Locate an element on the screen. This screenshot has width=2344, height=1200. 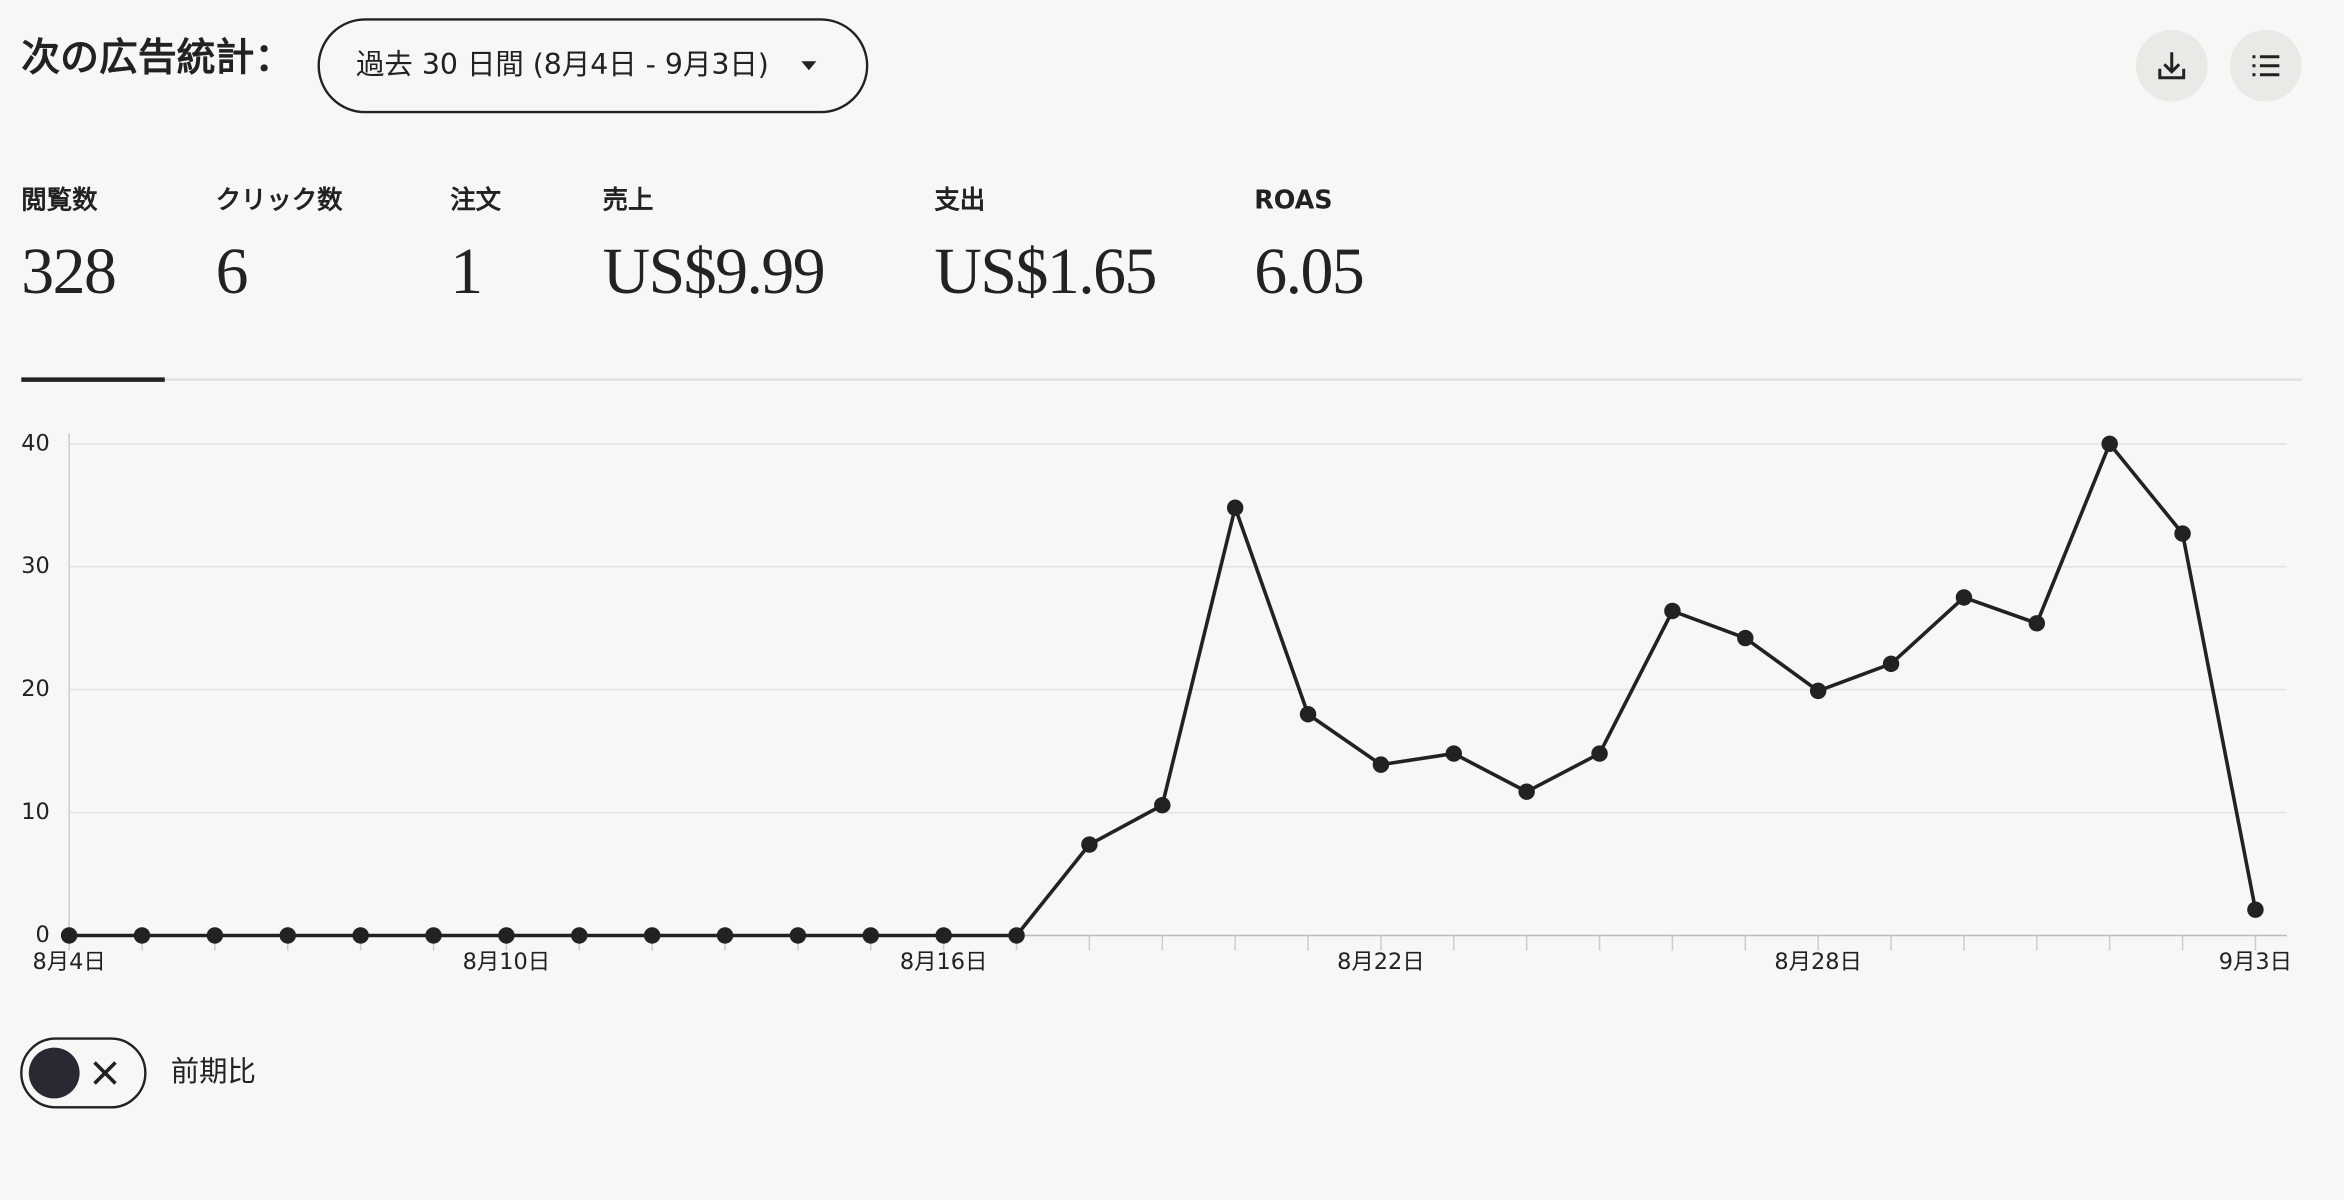
toggle-label: 前期比 is located at coordinates (213, 1071).